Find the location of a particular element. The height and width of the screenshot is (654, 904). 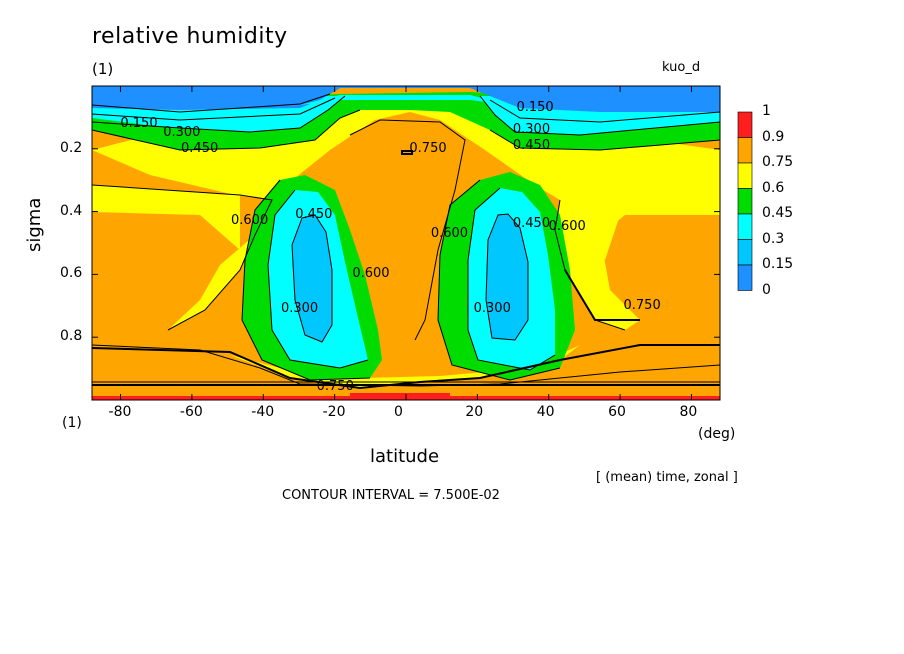

footer-note: [ (mean) time, zonal ] is located at coordinates (667, 477).